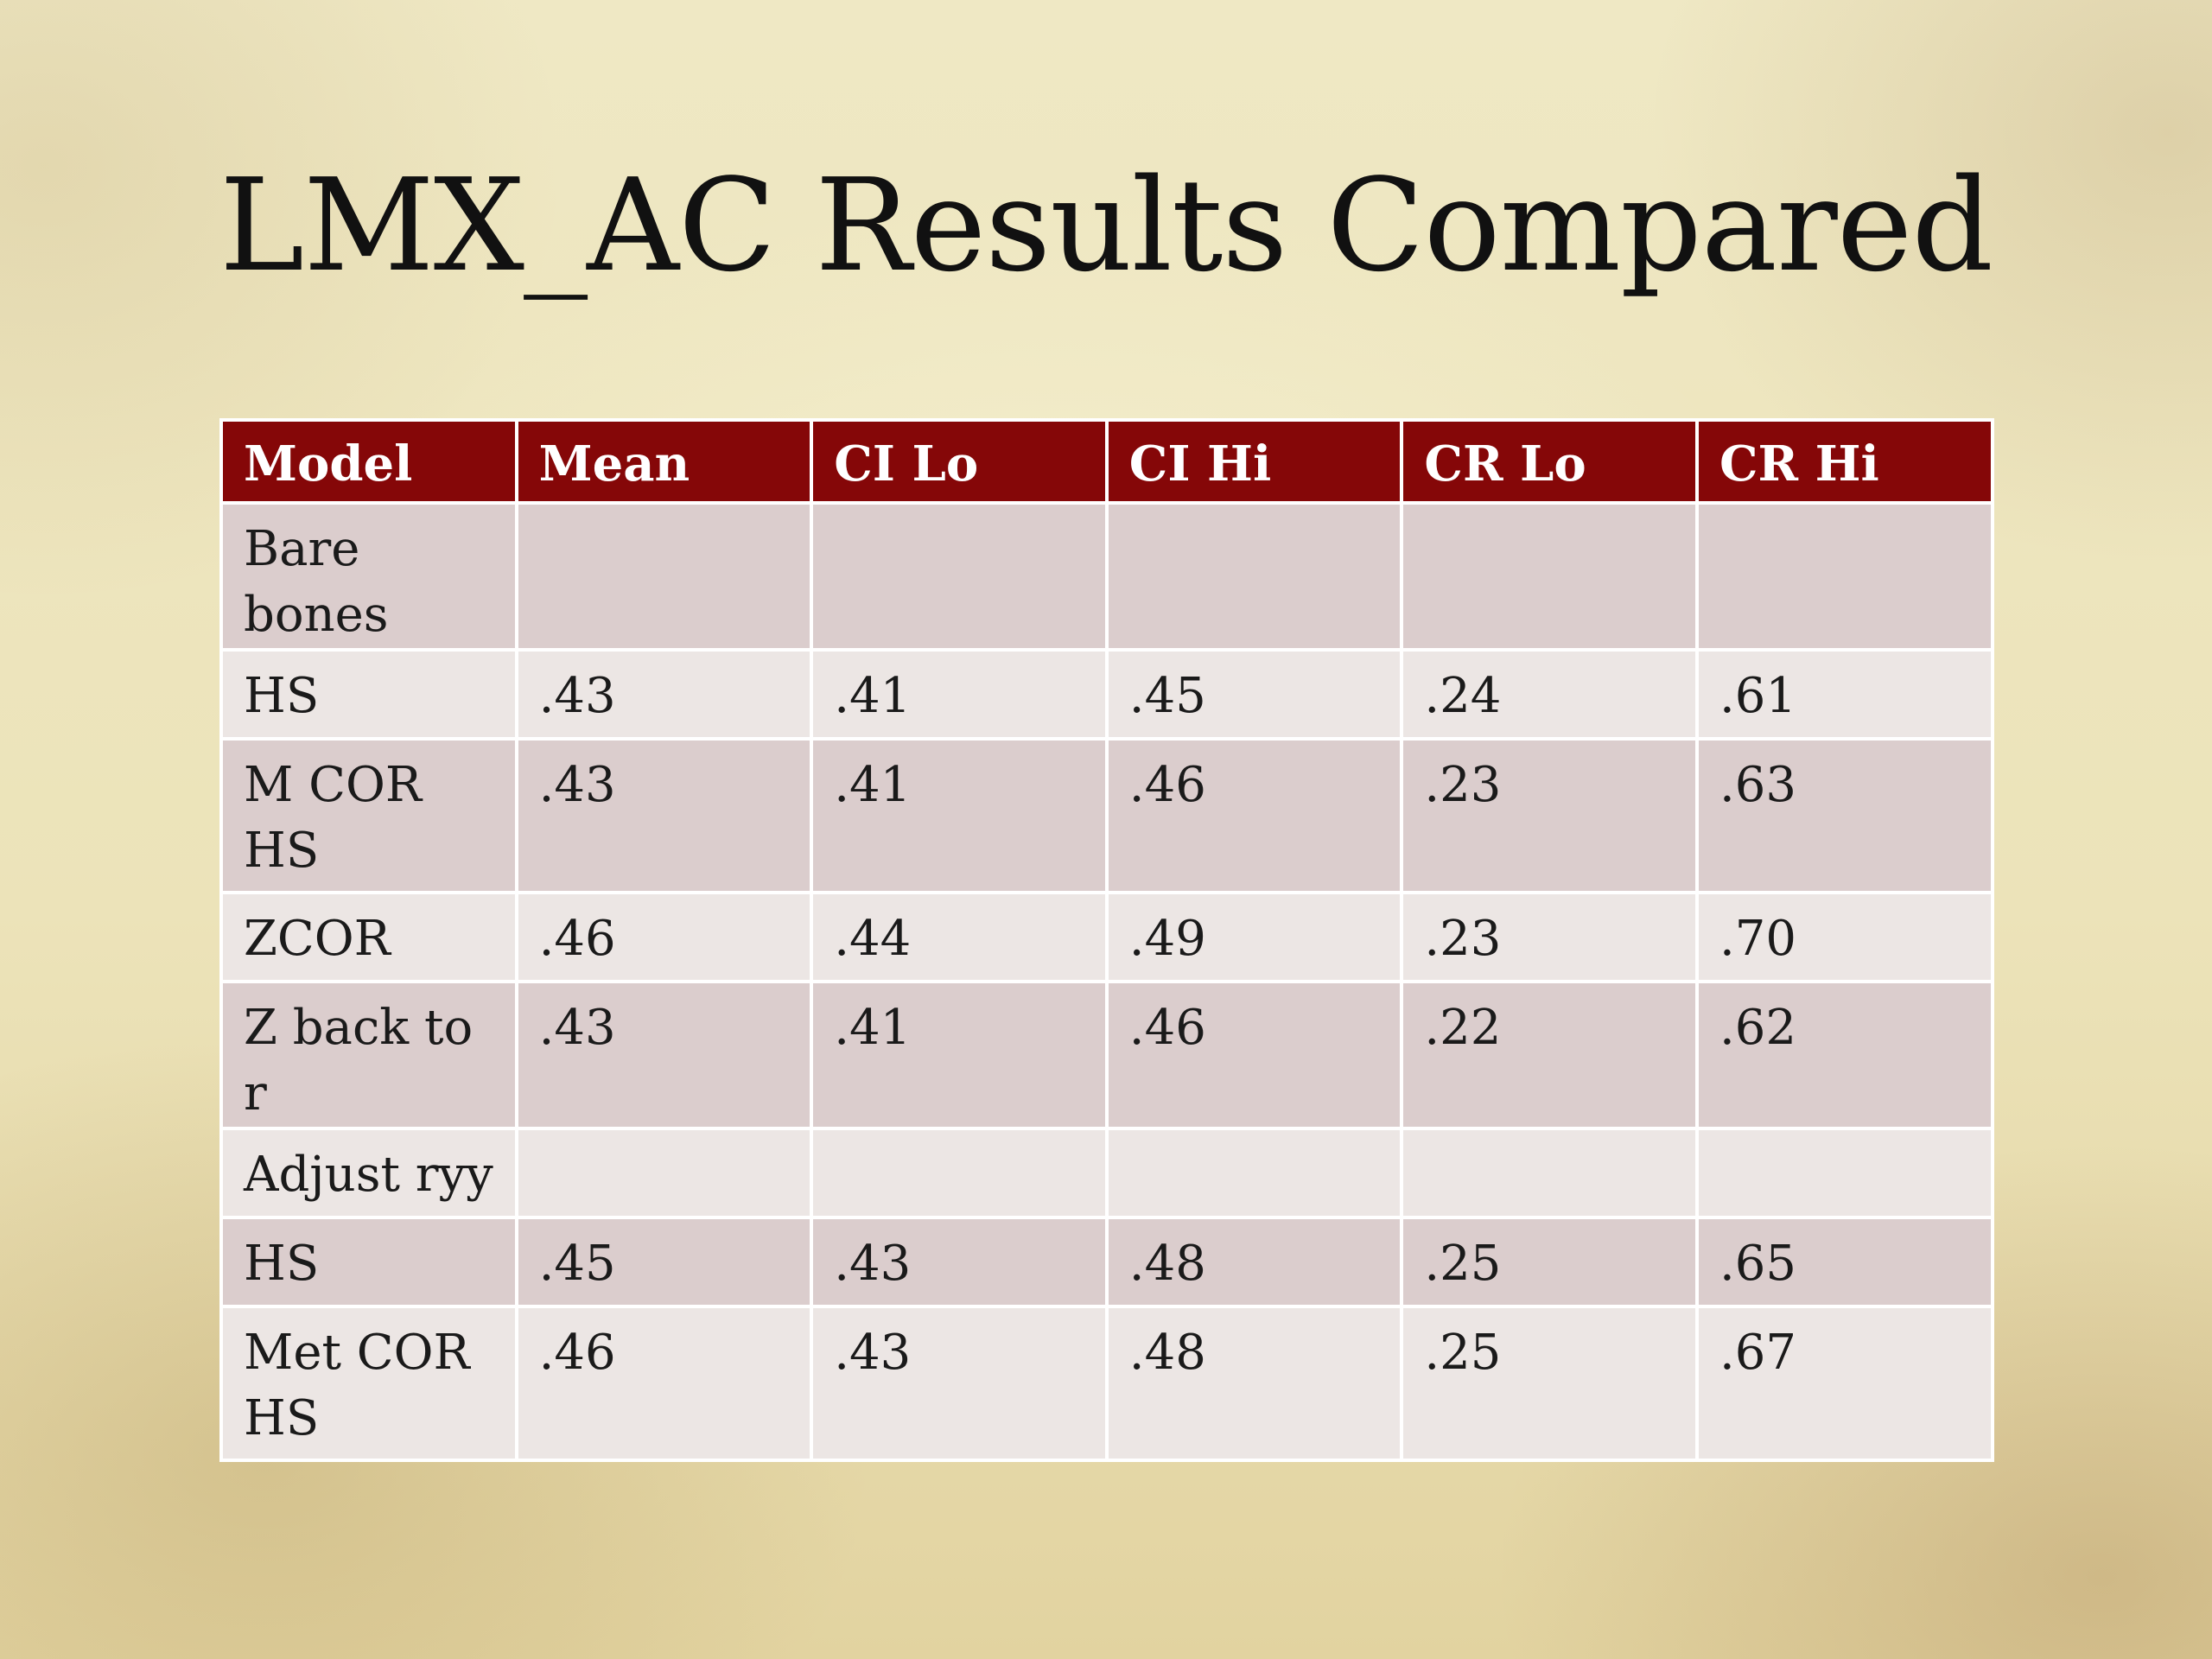 This screenshot has height=1659, width=2212. I want to click on header-model: Model, so click(368, 461).